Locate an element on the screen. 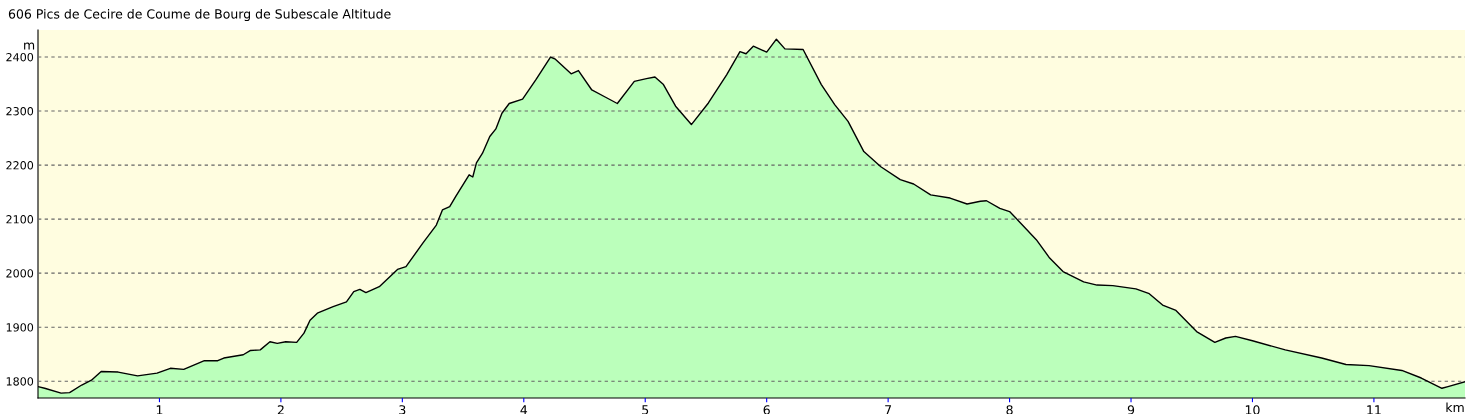 The width and height of the screenshot is (1469, 414). x-tick-label: 2 is located at coordinates (280, 409).